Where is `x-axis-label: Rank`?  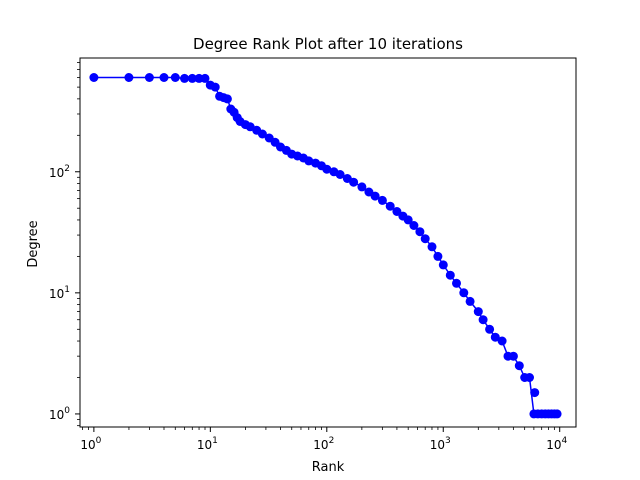 x-axis-label: Rank is located at coordinates (328, 467).